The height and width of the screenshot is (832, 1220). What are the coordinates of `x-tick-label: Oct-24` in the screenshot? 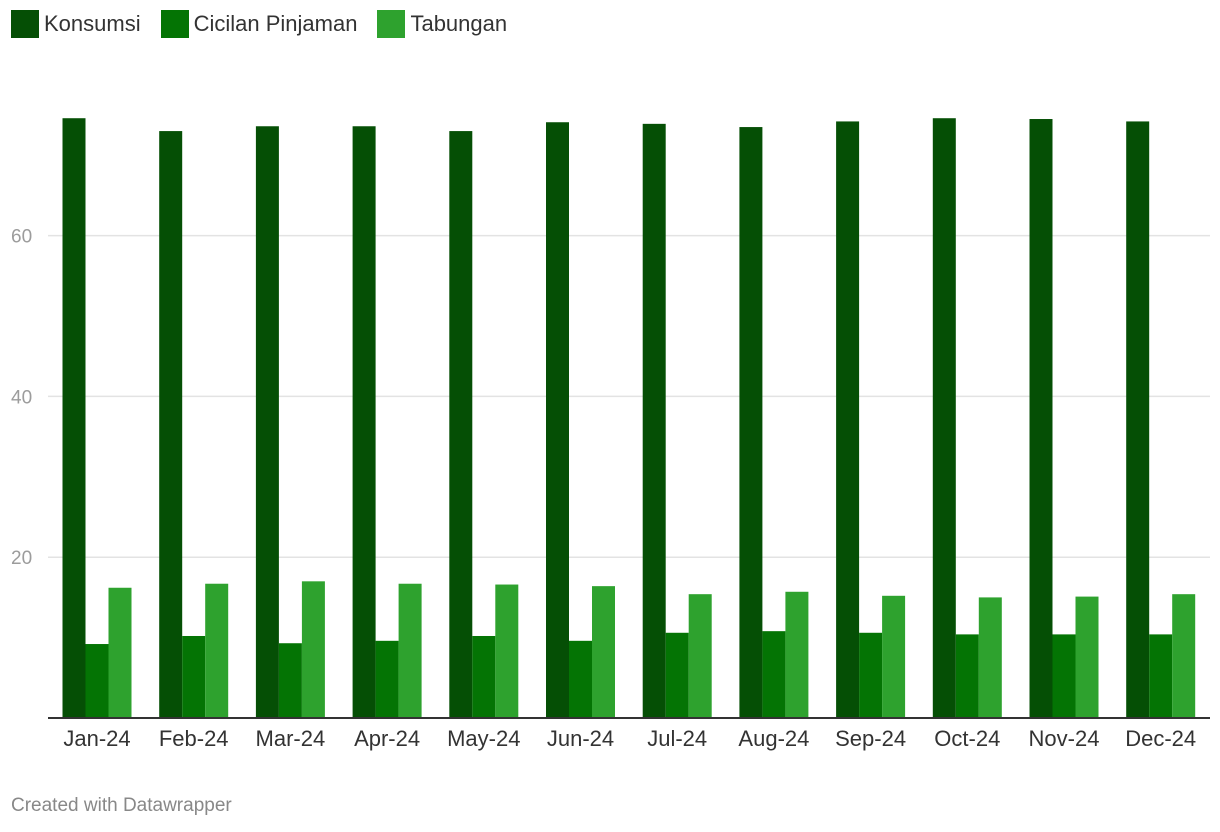 It's located at (967, 738).